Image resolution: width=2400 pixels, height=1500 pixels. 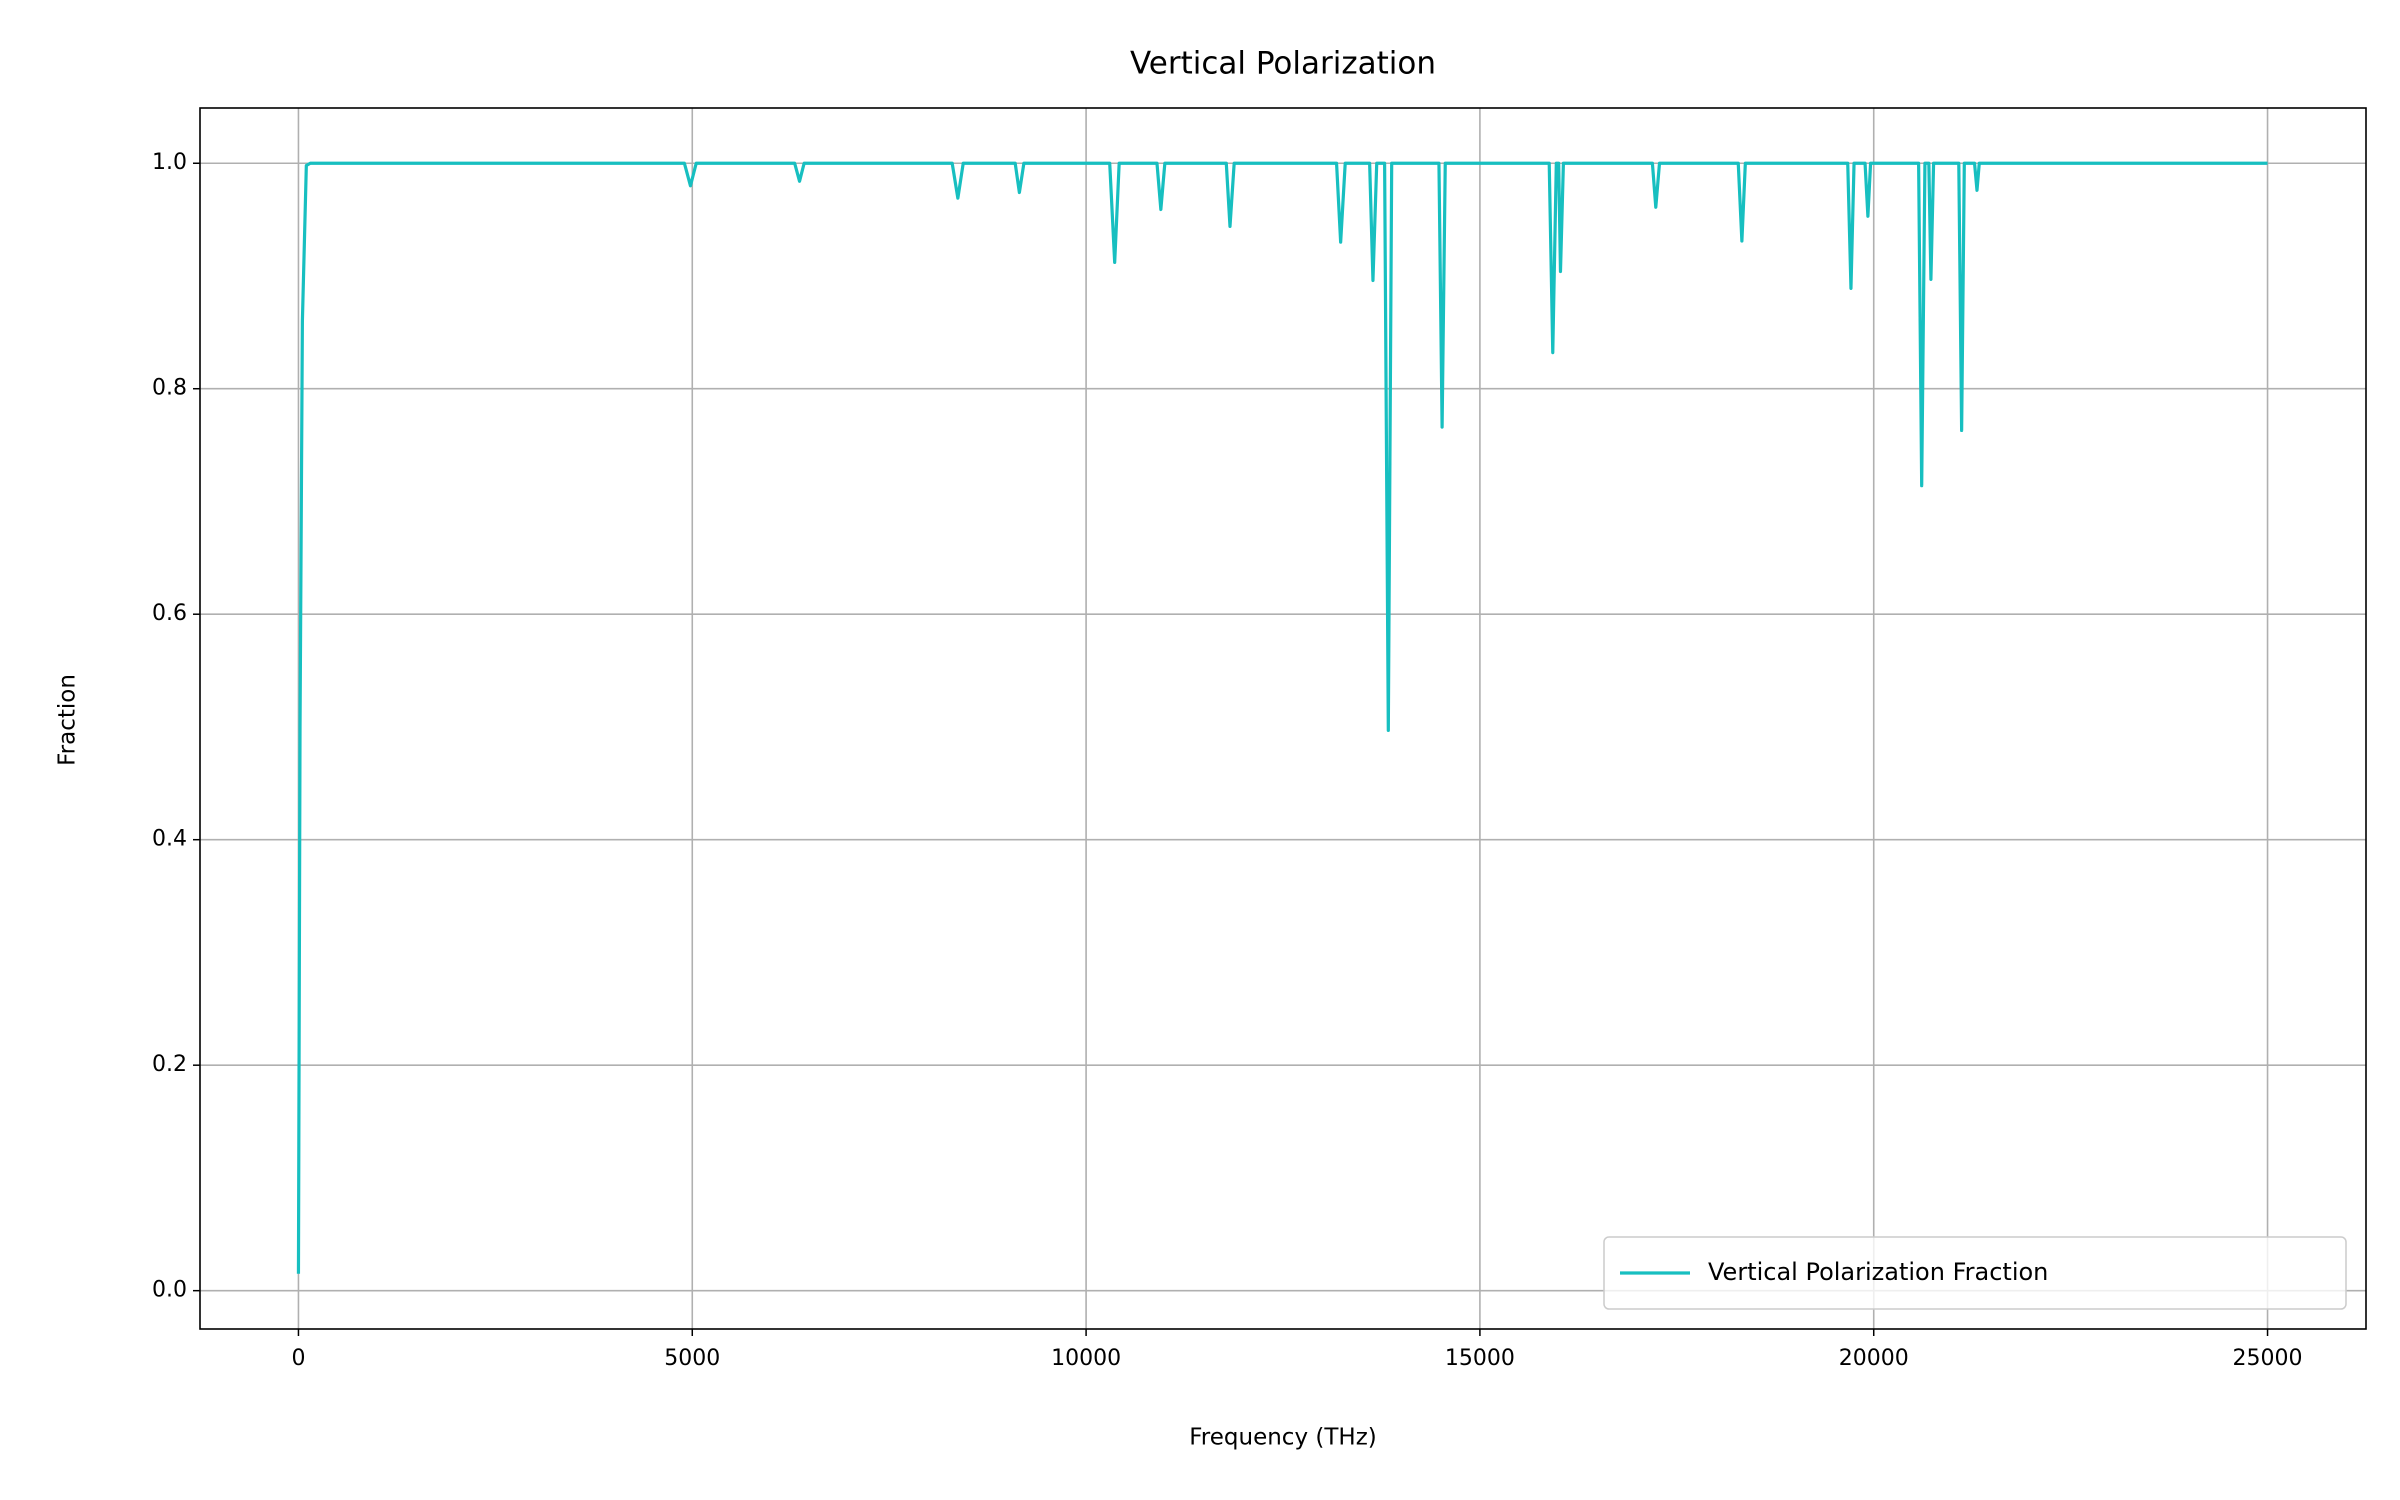 What do you see at coordinates (2268, 1358) in the screenshot?
I see `x-tick-label: 25000` at bounding box center [2268, 1358].